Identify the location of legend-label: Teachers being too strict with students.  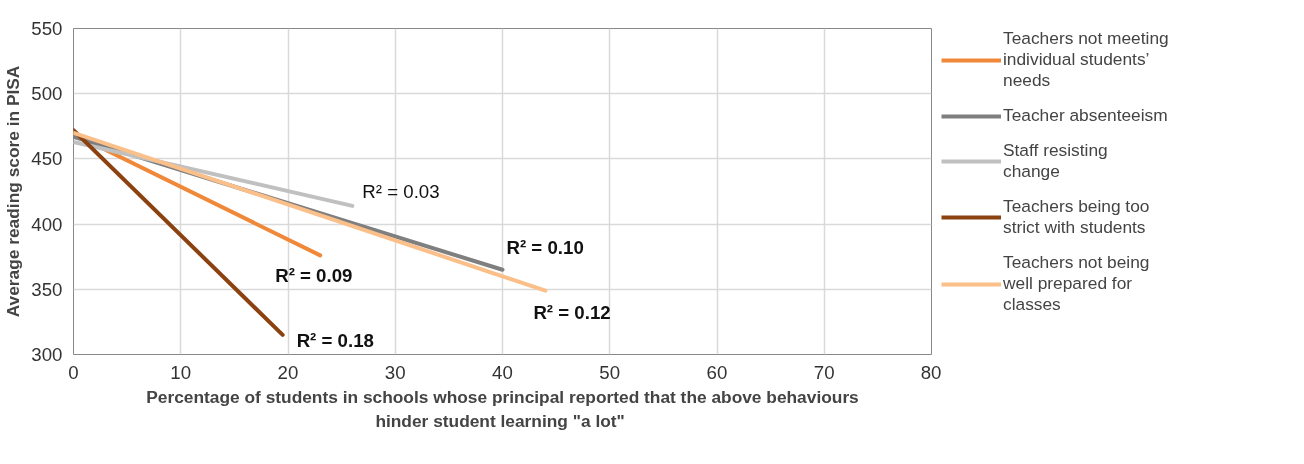
(1076, 217).